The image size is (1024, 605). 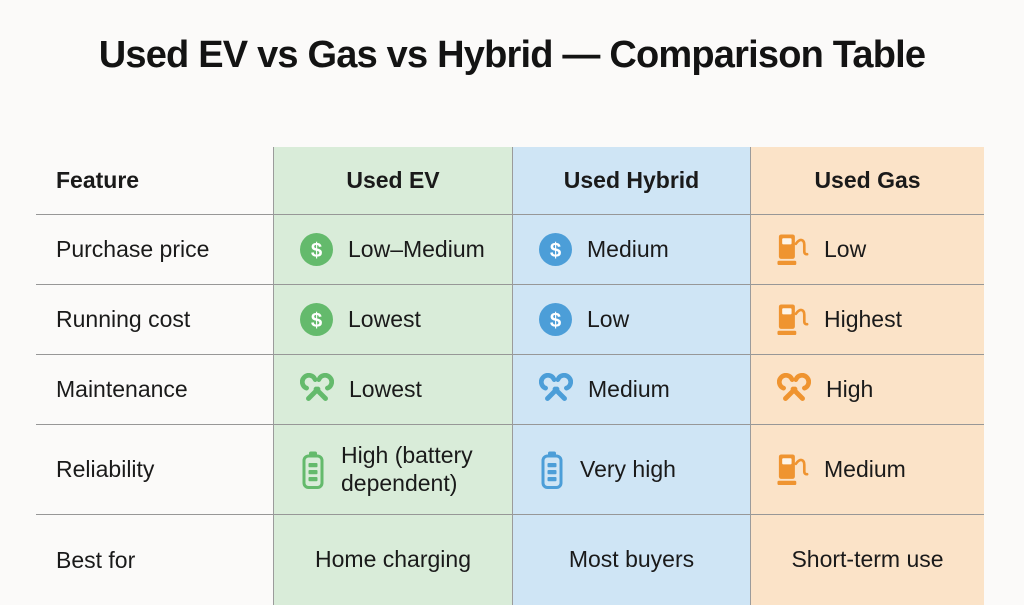 I want to click on column-header-feature: Feature, so click(x=154, y=181).